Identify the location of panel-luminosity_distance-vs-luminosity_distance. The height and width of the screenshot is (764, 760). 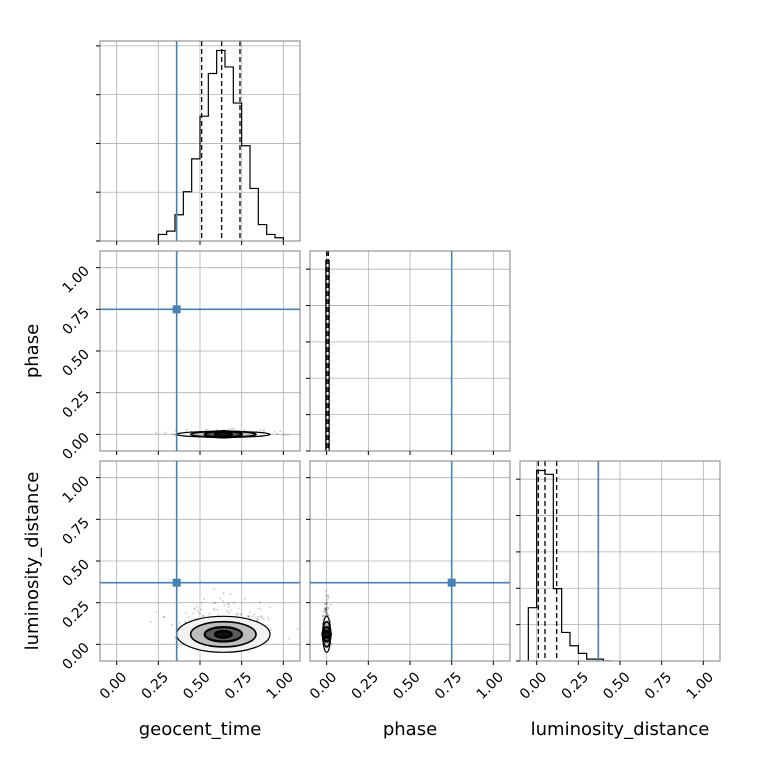
(620, 561).